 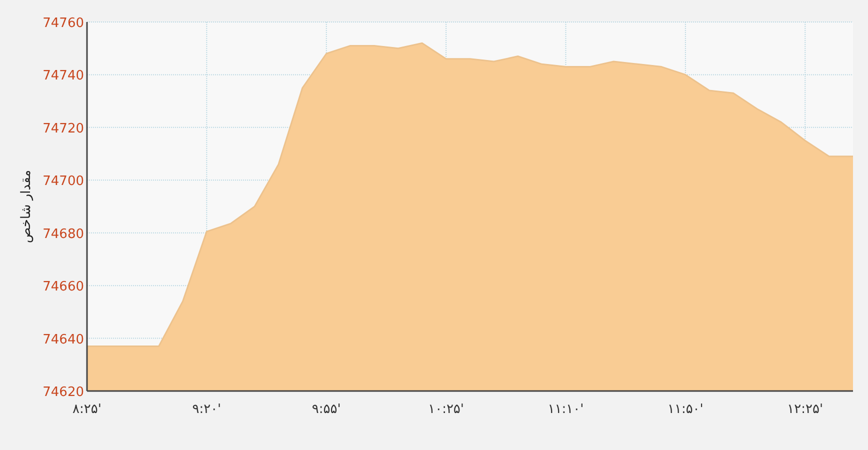 I want to click on y-tick-label: 74640, so click(x=63, y=340).